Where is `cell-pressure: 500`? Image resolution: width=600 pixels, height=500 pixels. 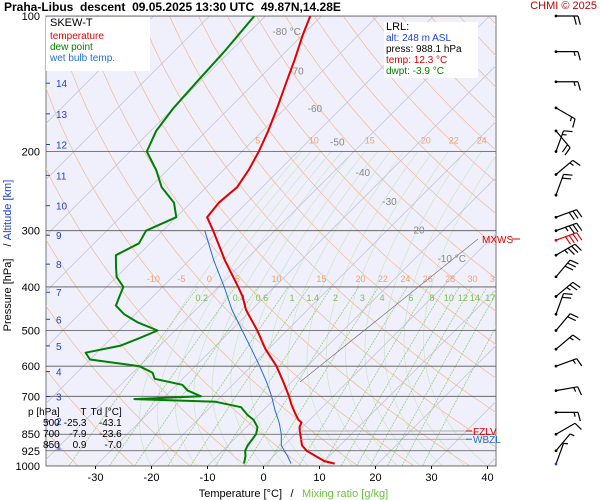 cell-pressure: 500 is located at coordinates (51, 423).